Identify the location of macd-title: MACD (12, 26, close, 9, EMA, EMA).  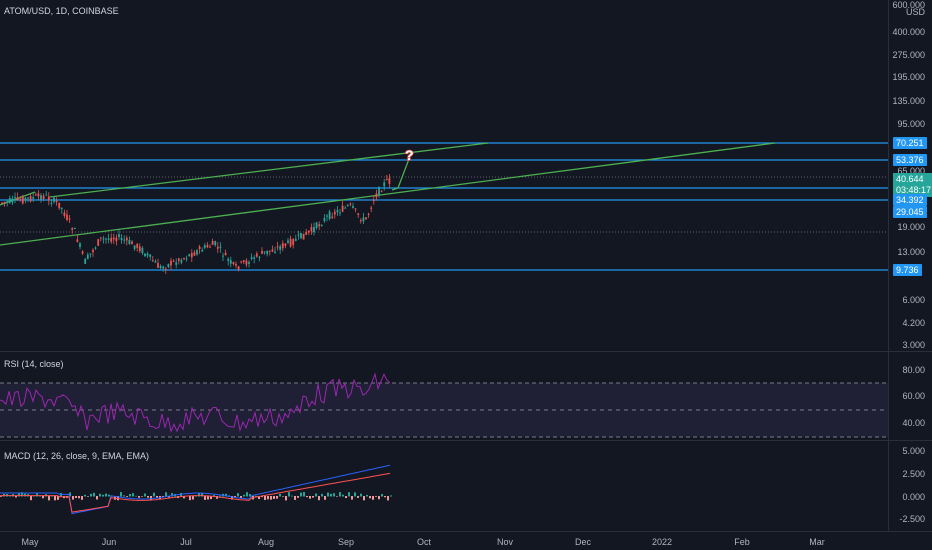
(77, 456).